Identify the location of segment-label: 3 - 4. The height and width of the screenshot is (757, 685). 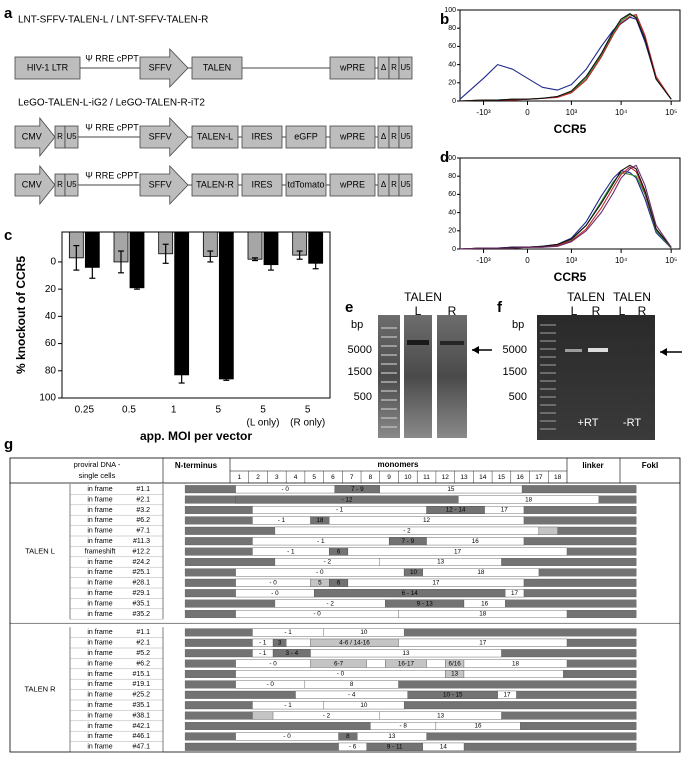
(291, 653).